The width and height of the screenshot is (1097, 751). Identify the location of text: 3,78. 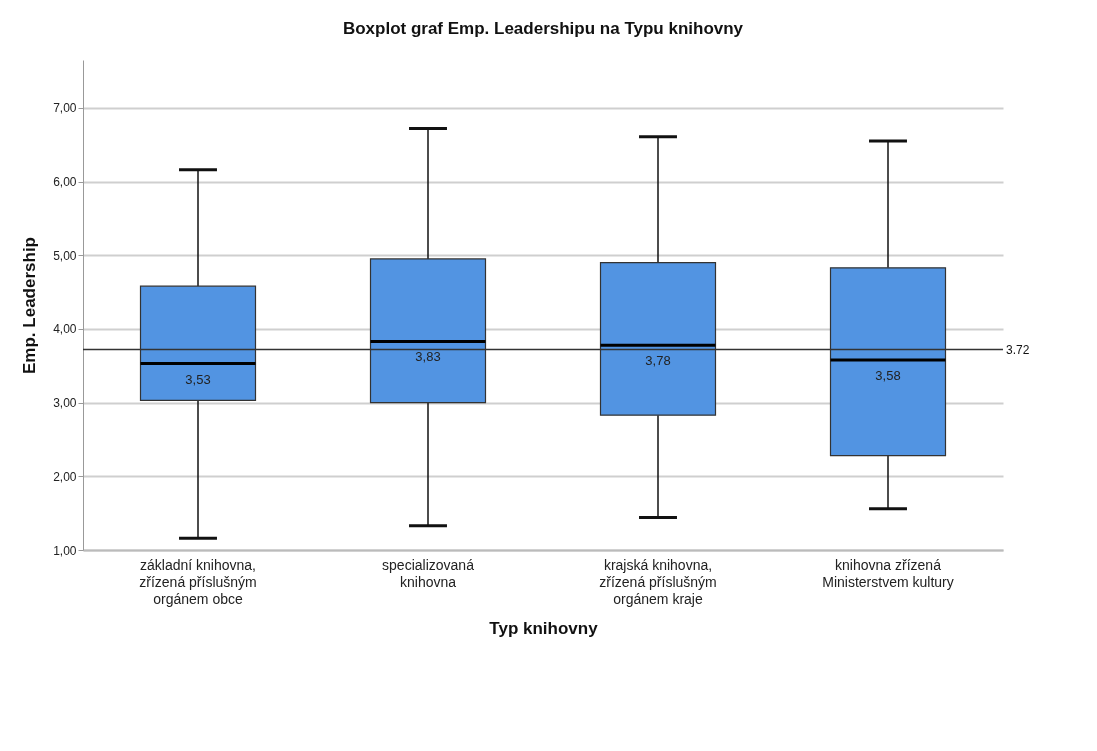
(658, 361).